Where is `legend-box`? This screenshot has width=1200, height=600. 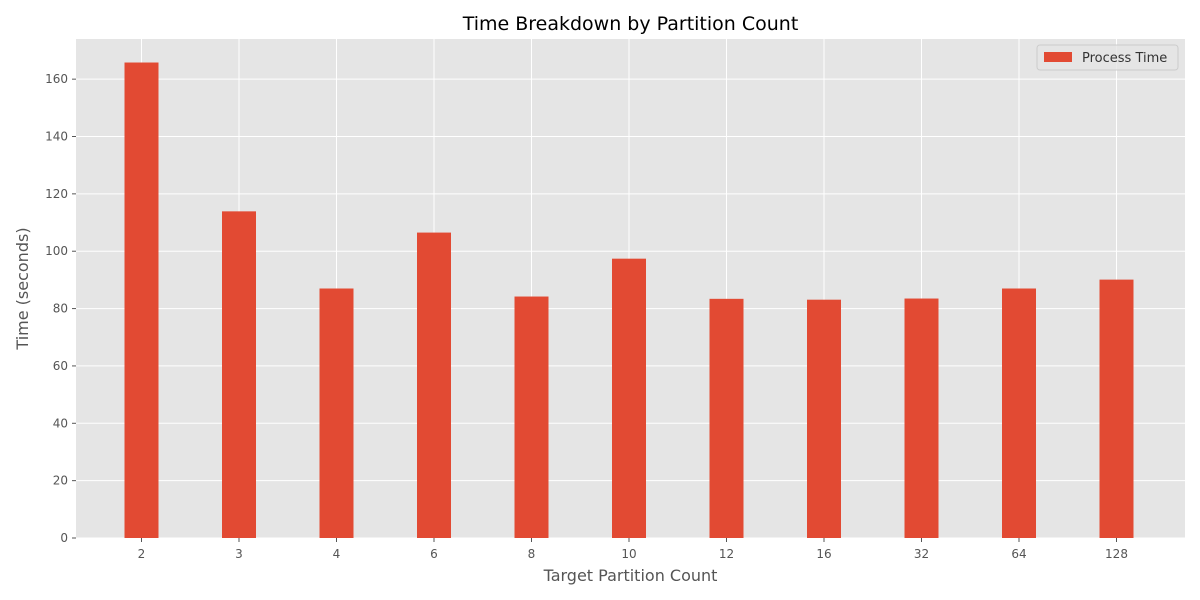
legend-box is located at coordinates (1107, 57).